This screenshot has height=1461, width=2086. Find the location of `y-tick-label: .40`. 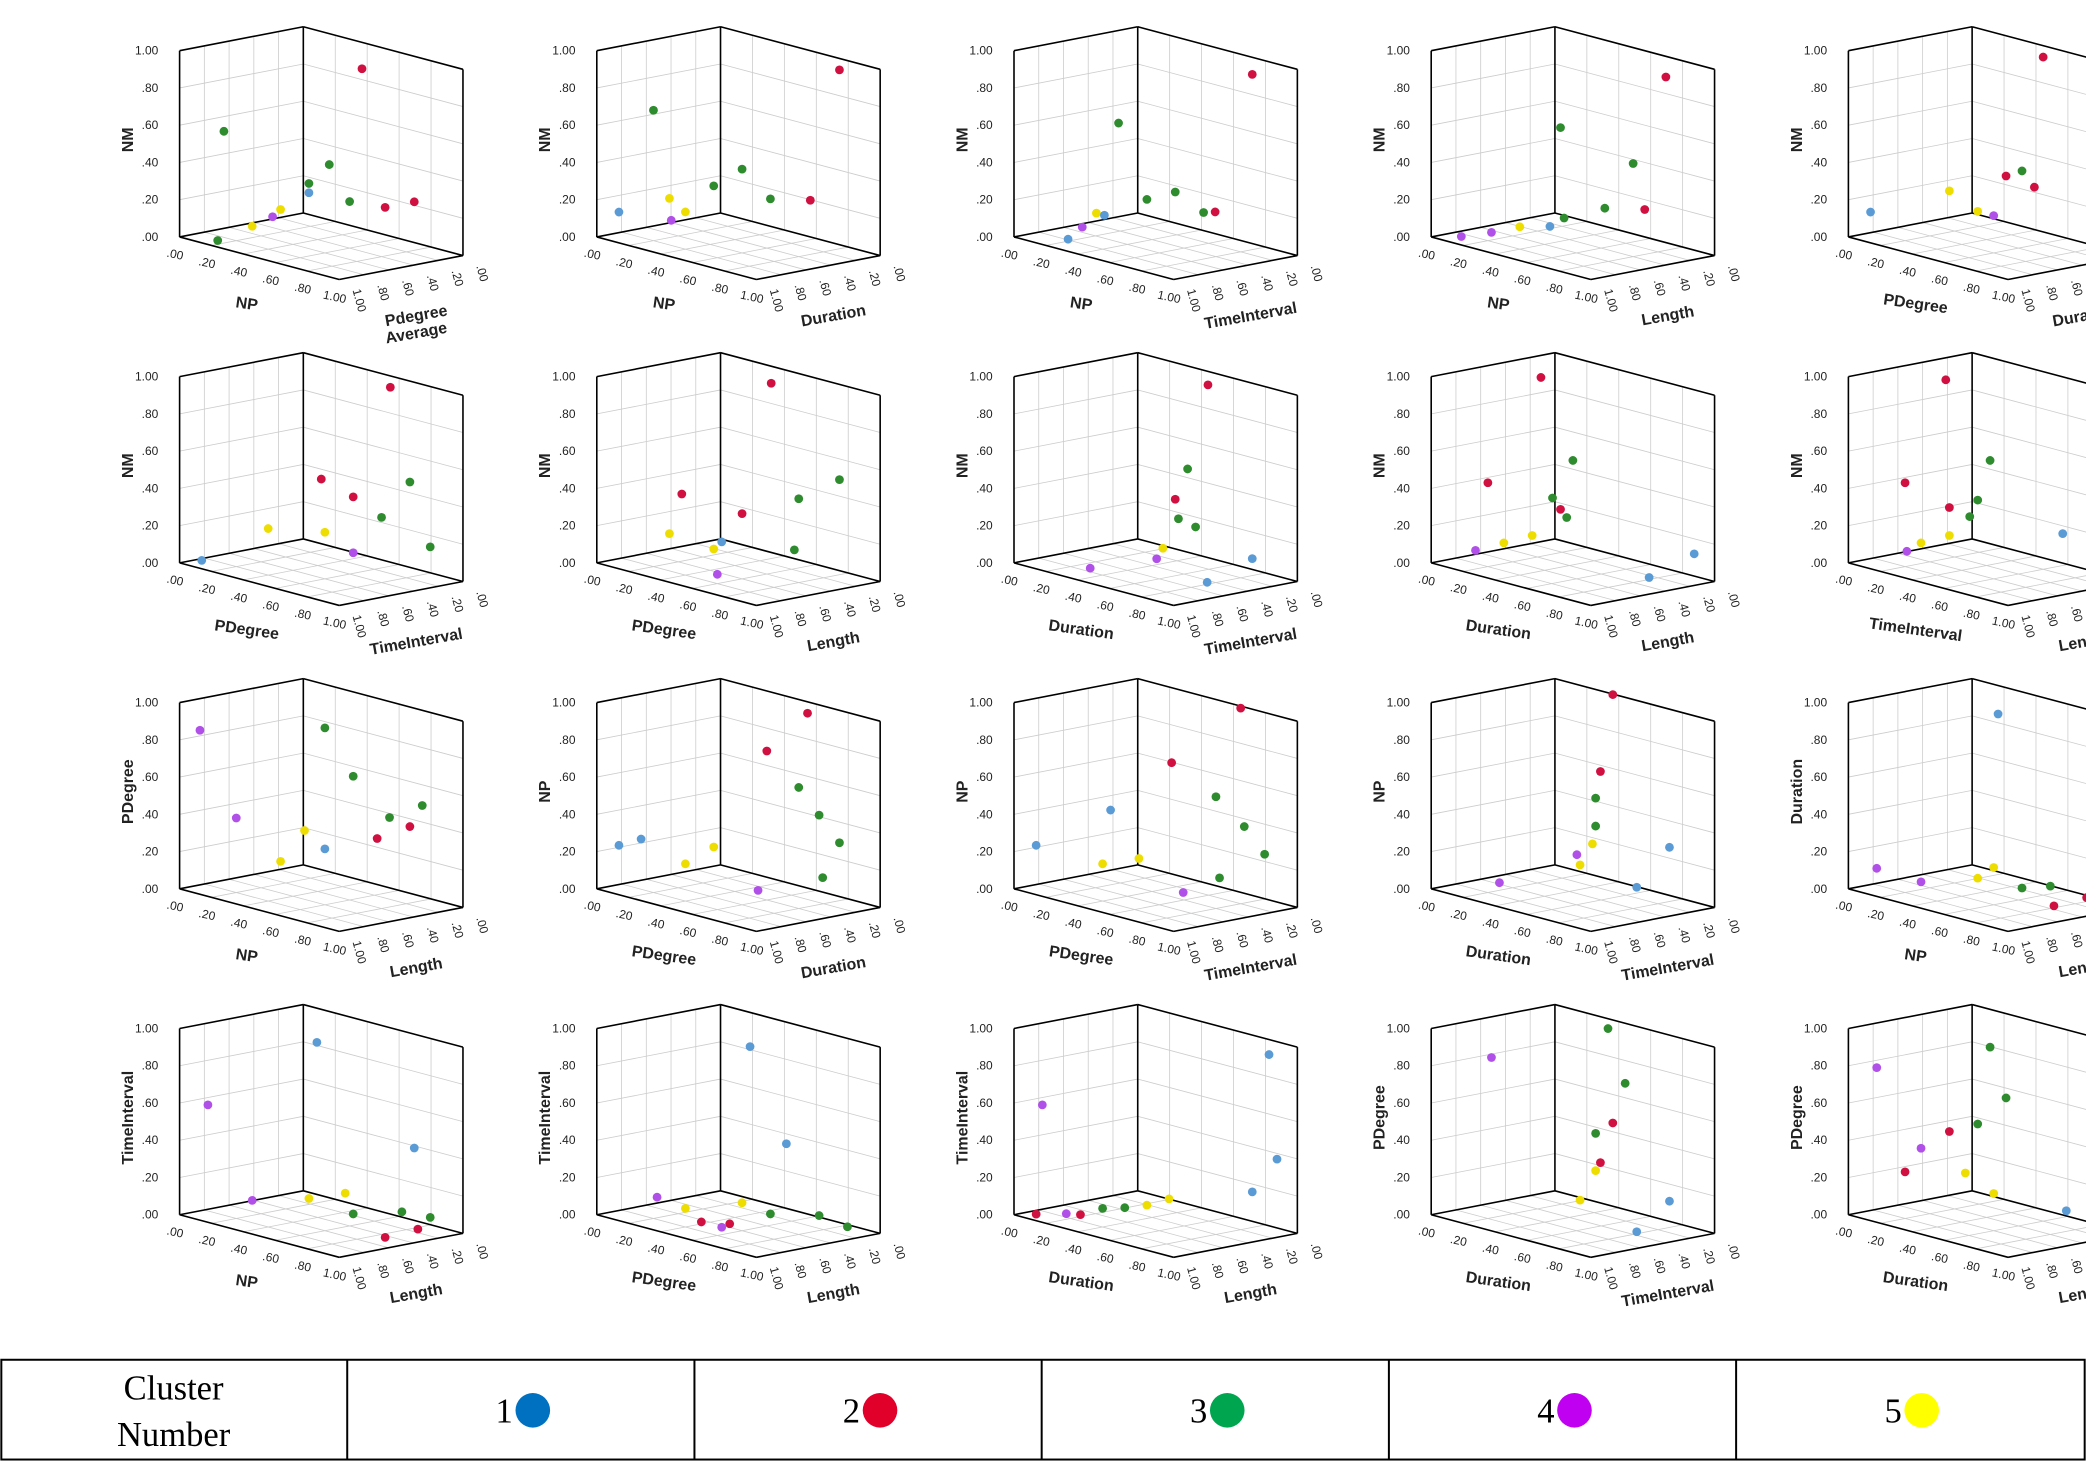

y-tick-label: .40 is located at coordinates (433, 283).